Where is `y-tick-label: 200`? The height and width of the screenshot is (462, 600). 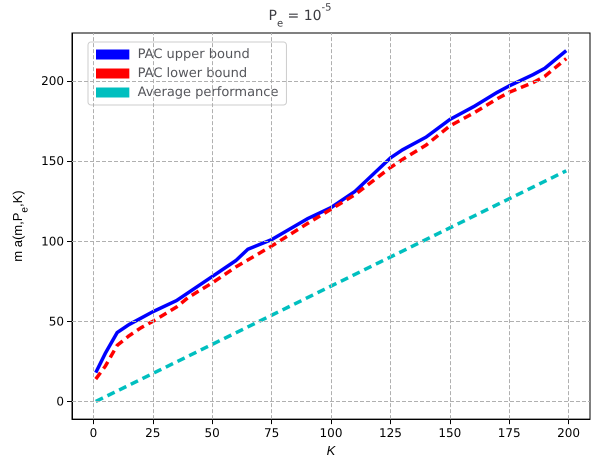
y-tick-label: 200 is located at coordinates (52, 81).